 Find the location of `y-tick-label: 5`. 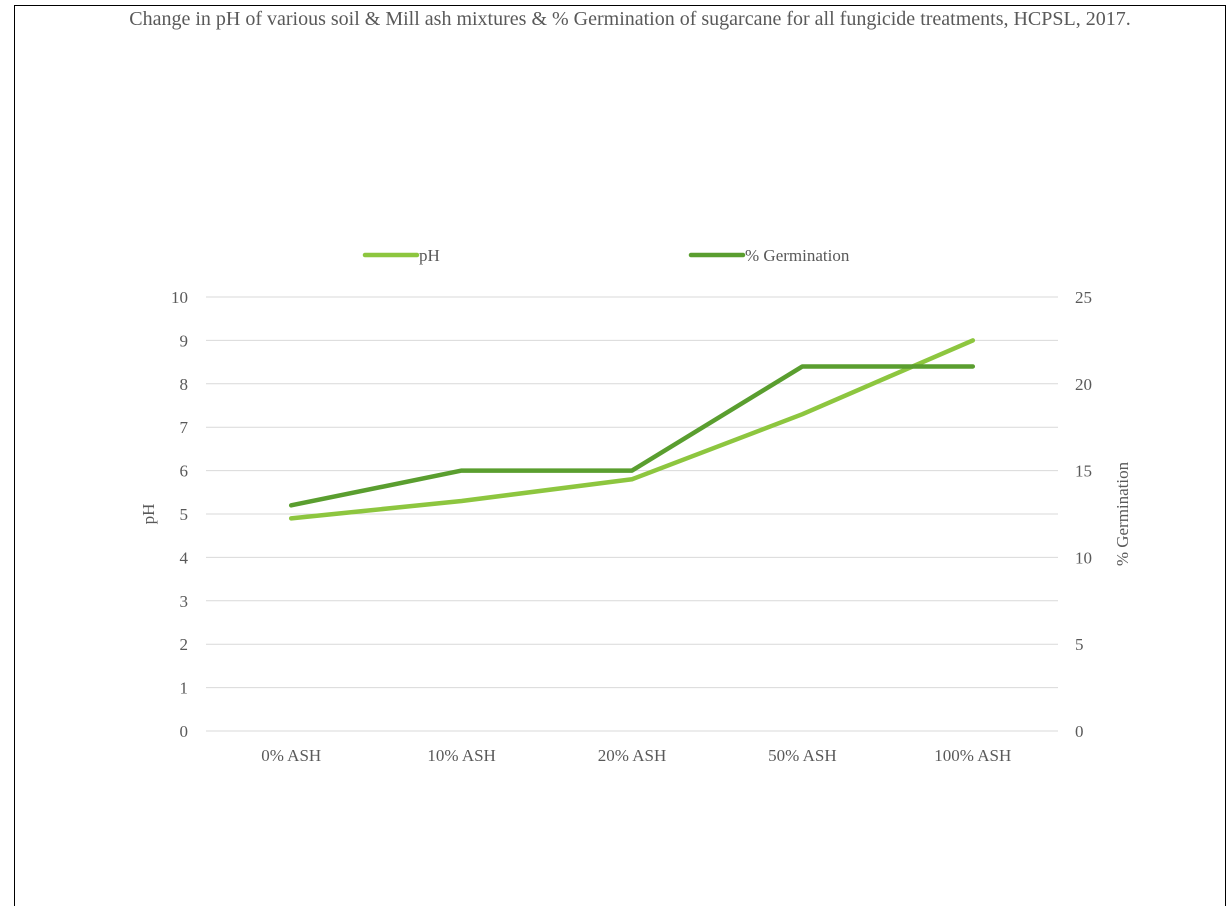

y-tick-label: 5 is located at coordinates (184, 514).